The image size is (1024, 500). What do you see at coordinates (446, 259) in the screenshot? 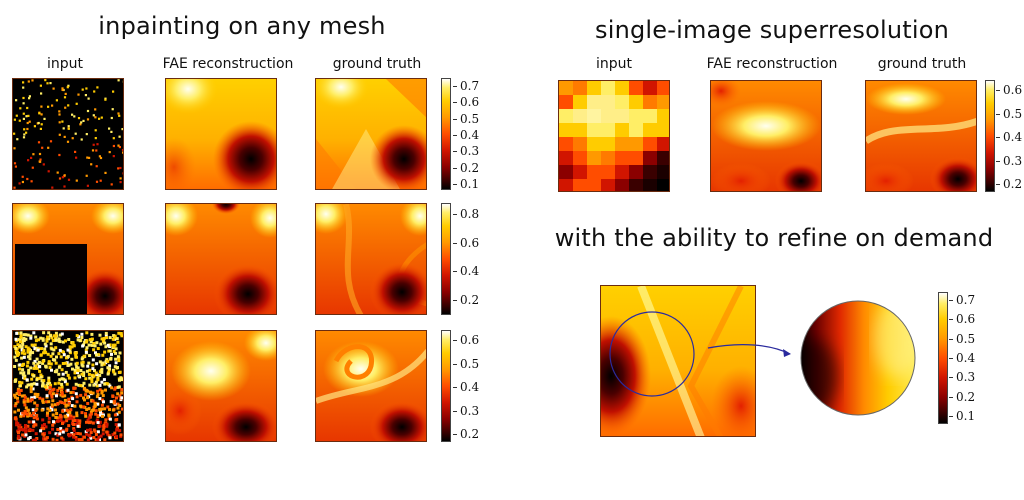
I see `row2-colorbar` at bounding box center [446, 259].